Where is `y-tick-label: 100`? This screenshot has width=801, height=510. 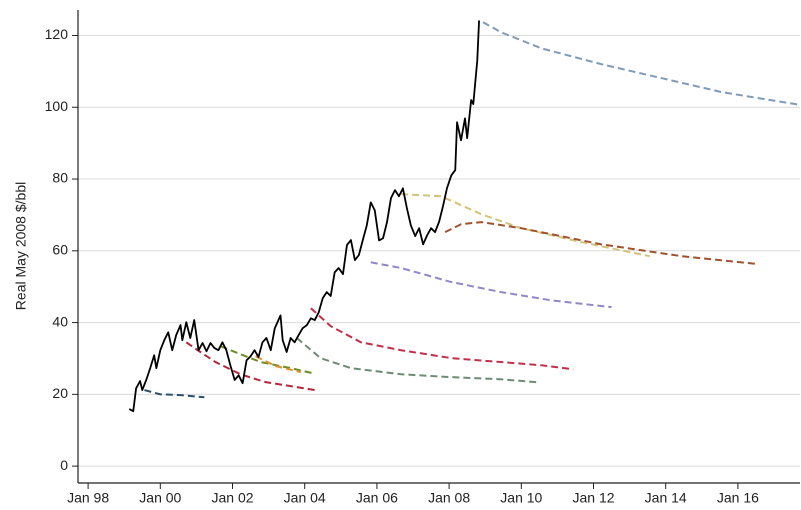 y-tick-label: 100 is located at coordinates (57, 106).